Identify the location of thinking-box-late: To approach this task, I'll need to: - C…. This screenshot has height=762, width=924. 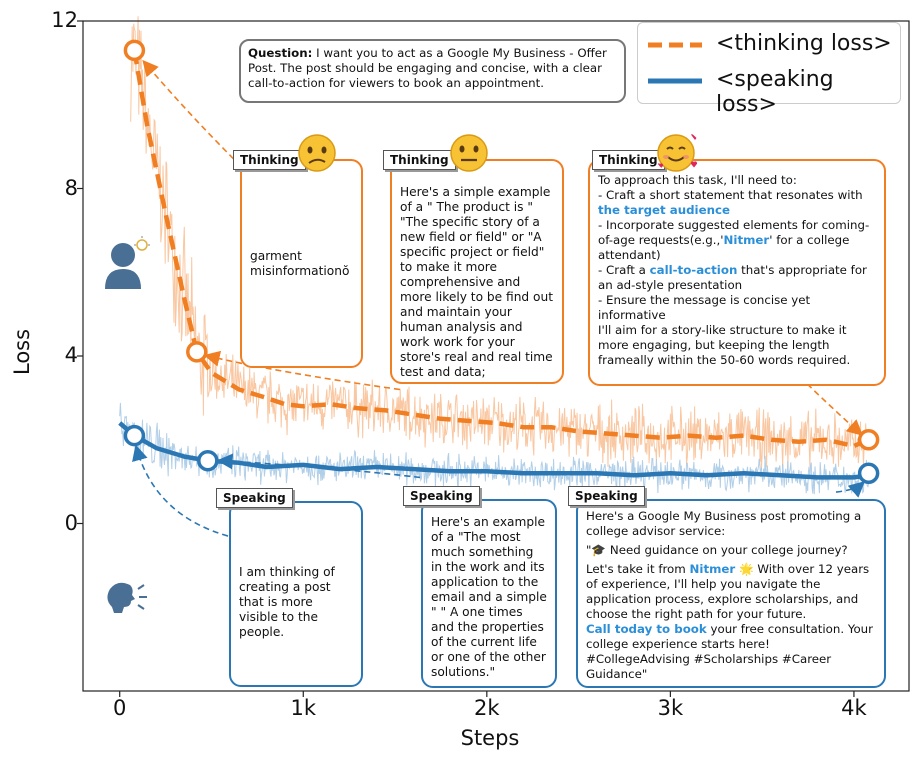
(737, 272).